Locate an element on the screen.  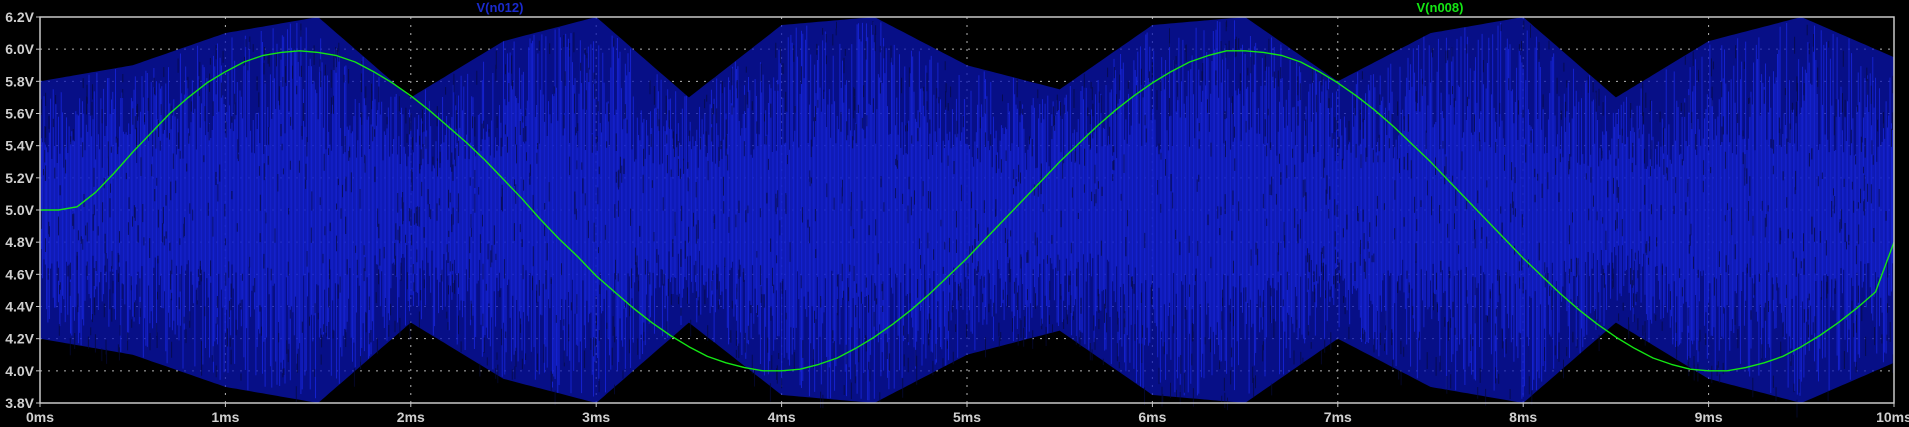
x-tick-label: 3ms is located at coordinates (596, 417).